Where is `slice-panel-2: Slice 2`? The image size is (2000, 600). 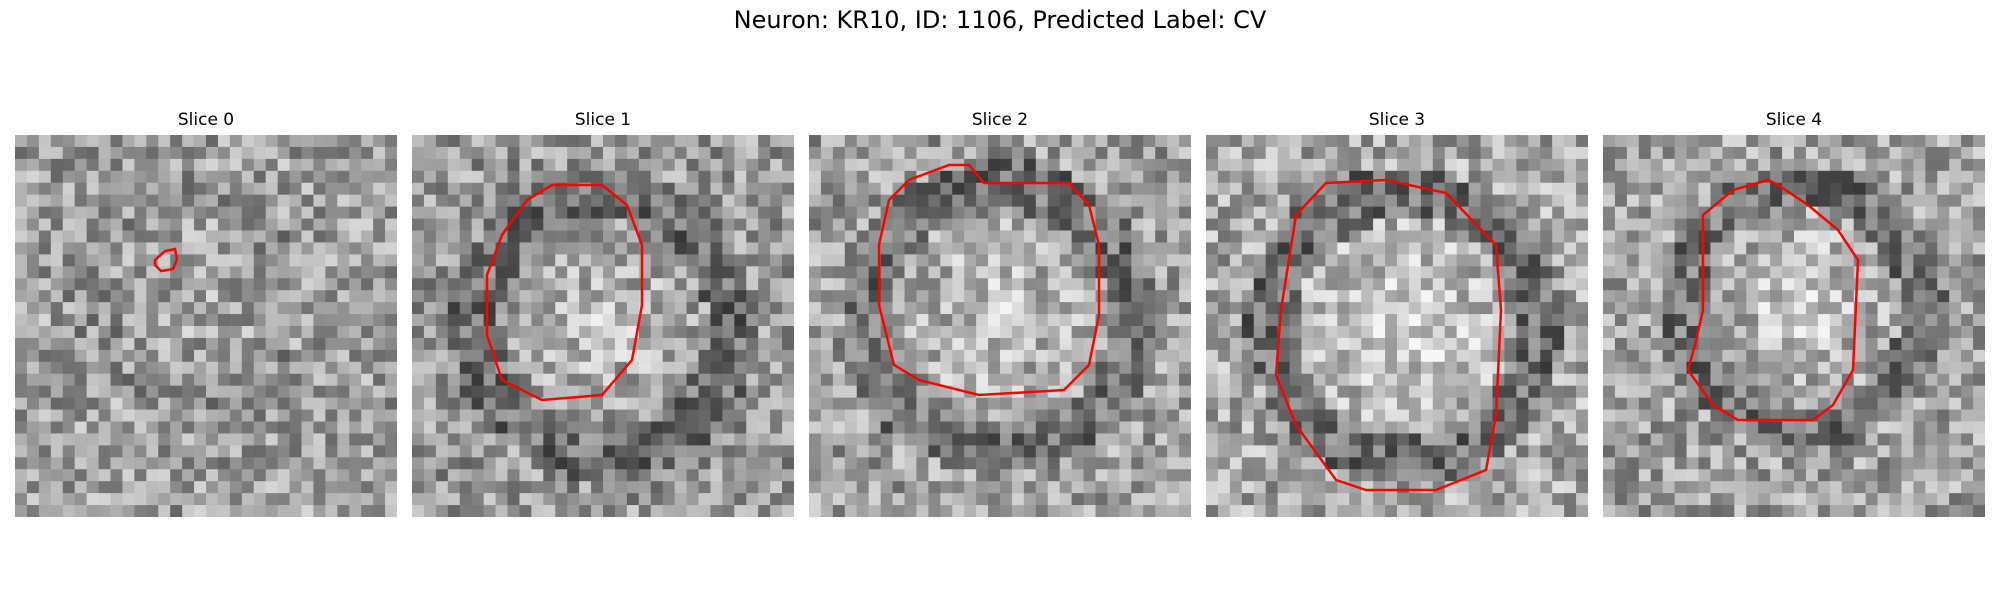
slice-panel-2: Slice 2 is located at coordinates (1000, 312).